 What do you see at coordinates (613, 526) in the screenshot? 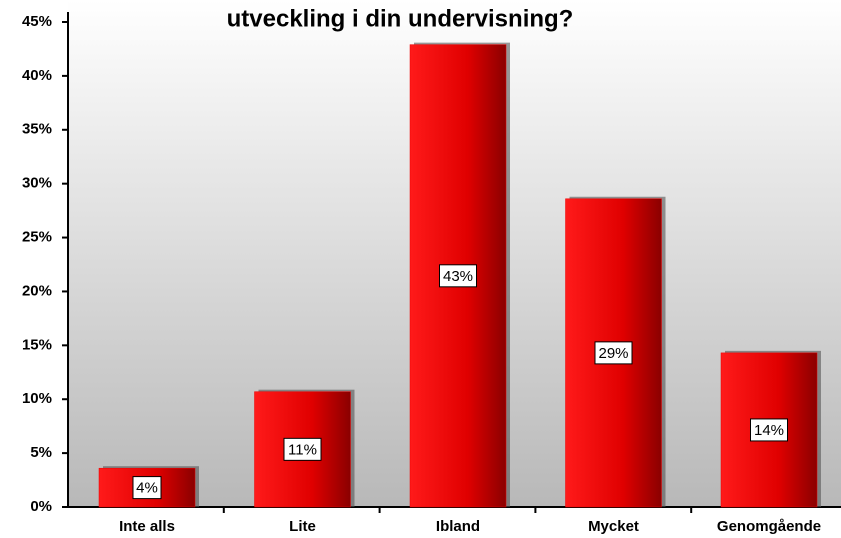
I see `x-tick-label: Mycket` at bounding box center [613, 526].